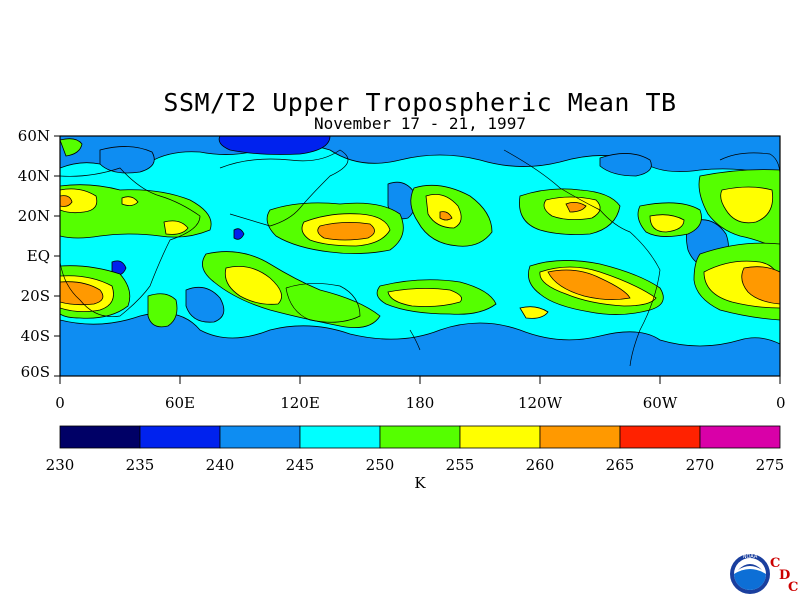 The height and width of the screenshot is (600, 800). What do you see at coordinates (35, 336) in the screenshot?
I see `lat-label: 40S` at bounding box center [35, 336].